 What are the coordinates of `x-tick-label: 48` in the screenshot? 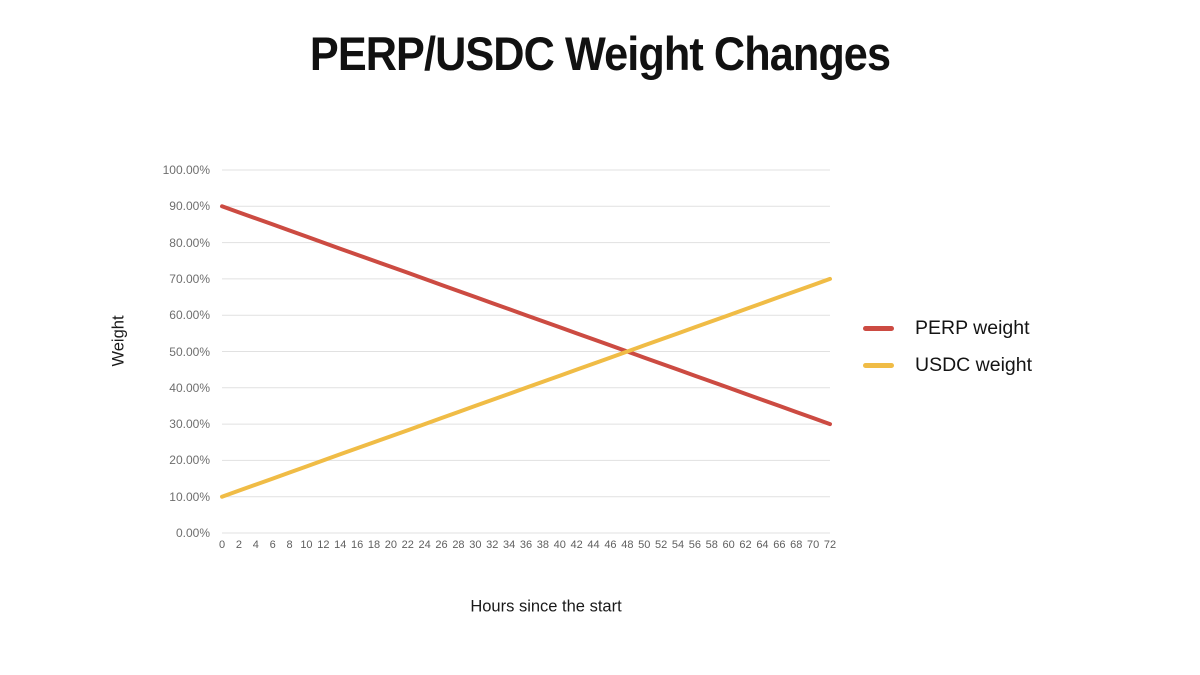 It's located at (627, 545).